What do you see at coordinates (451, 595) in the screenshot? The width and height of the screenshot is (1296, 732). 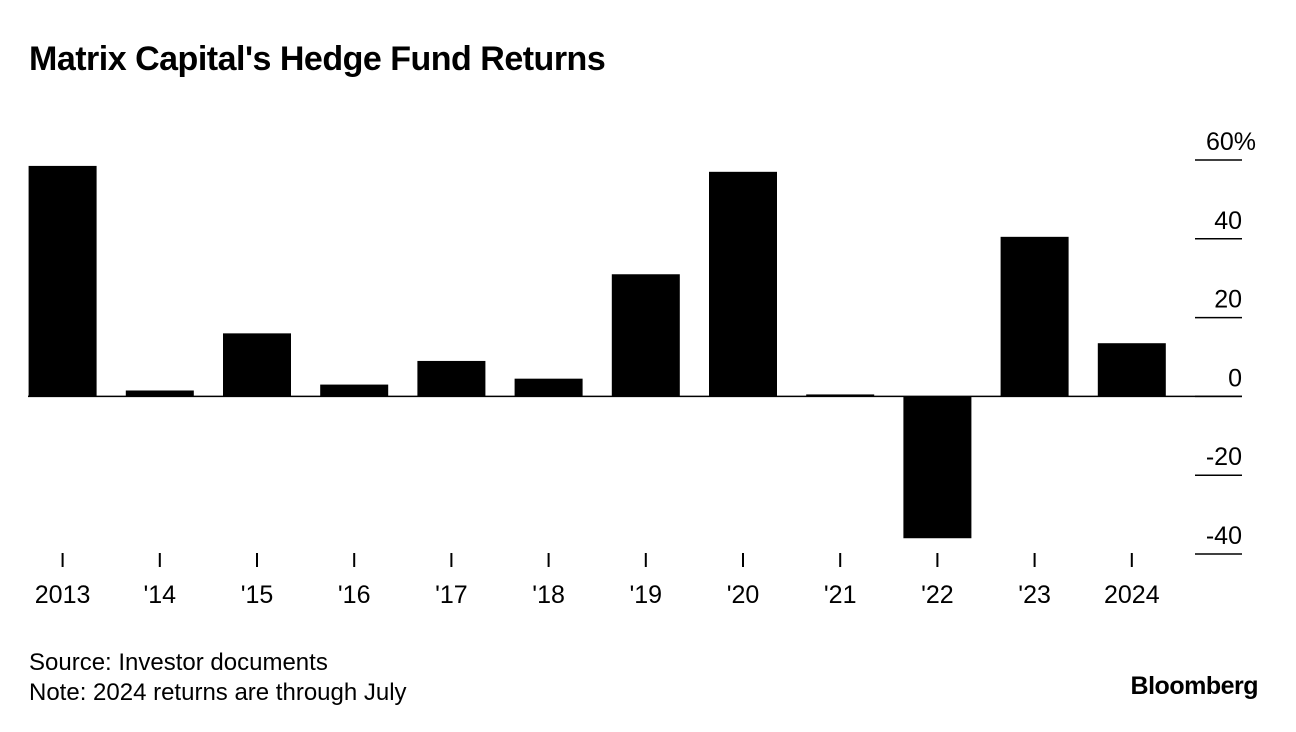 I see `x-tick-label-4: '17` at bounding box center [451, 595].